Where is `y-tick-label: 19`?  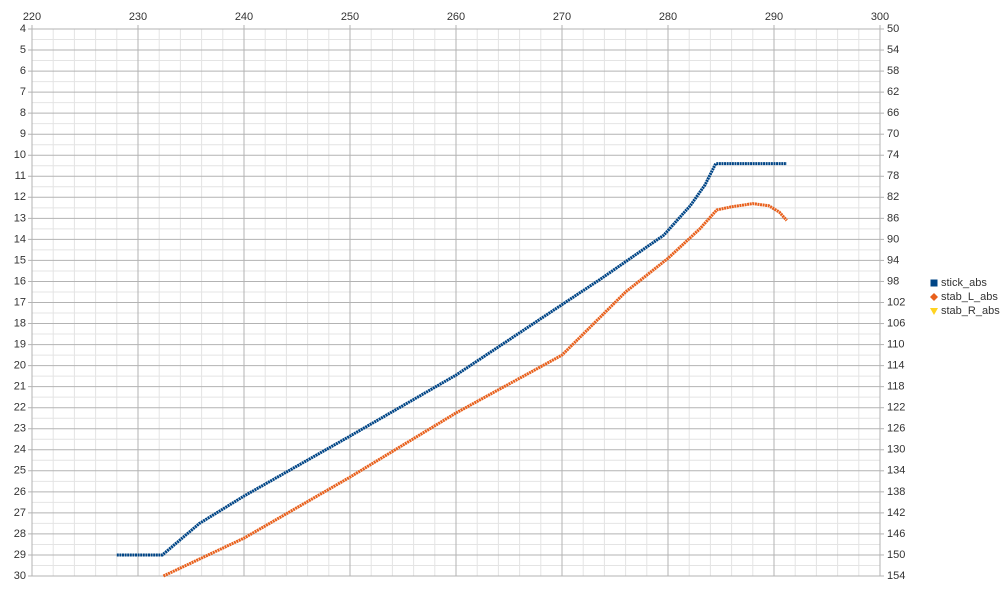
y-tick-label: 19 is located at coordinates (20, 344).